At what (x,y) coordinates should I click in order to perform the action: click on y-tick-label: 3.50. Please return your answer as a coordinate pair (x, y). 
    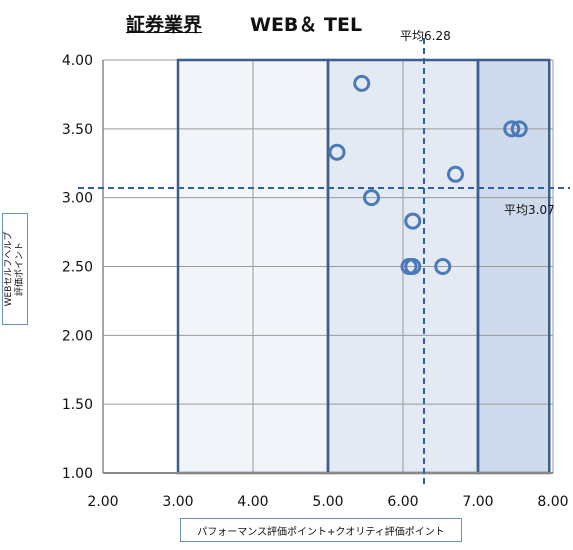
    Looking at the image, I should click on (77, 130).